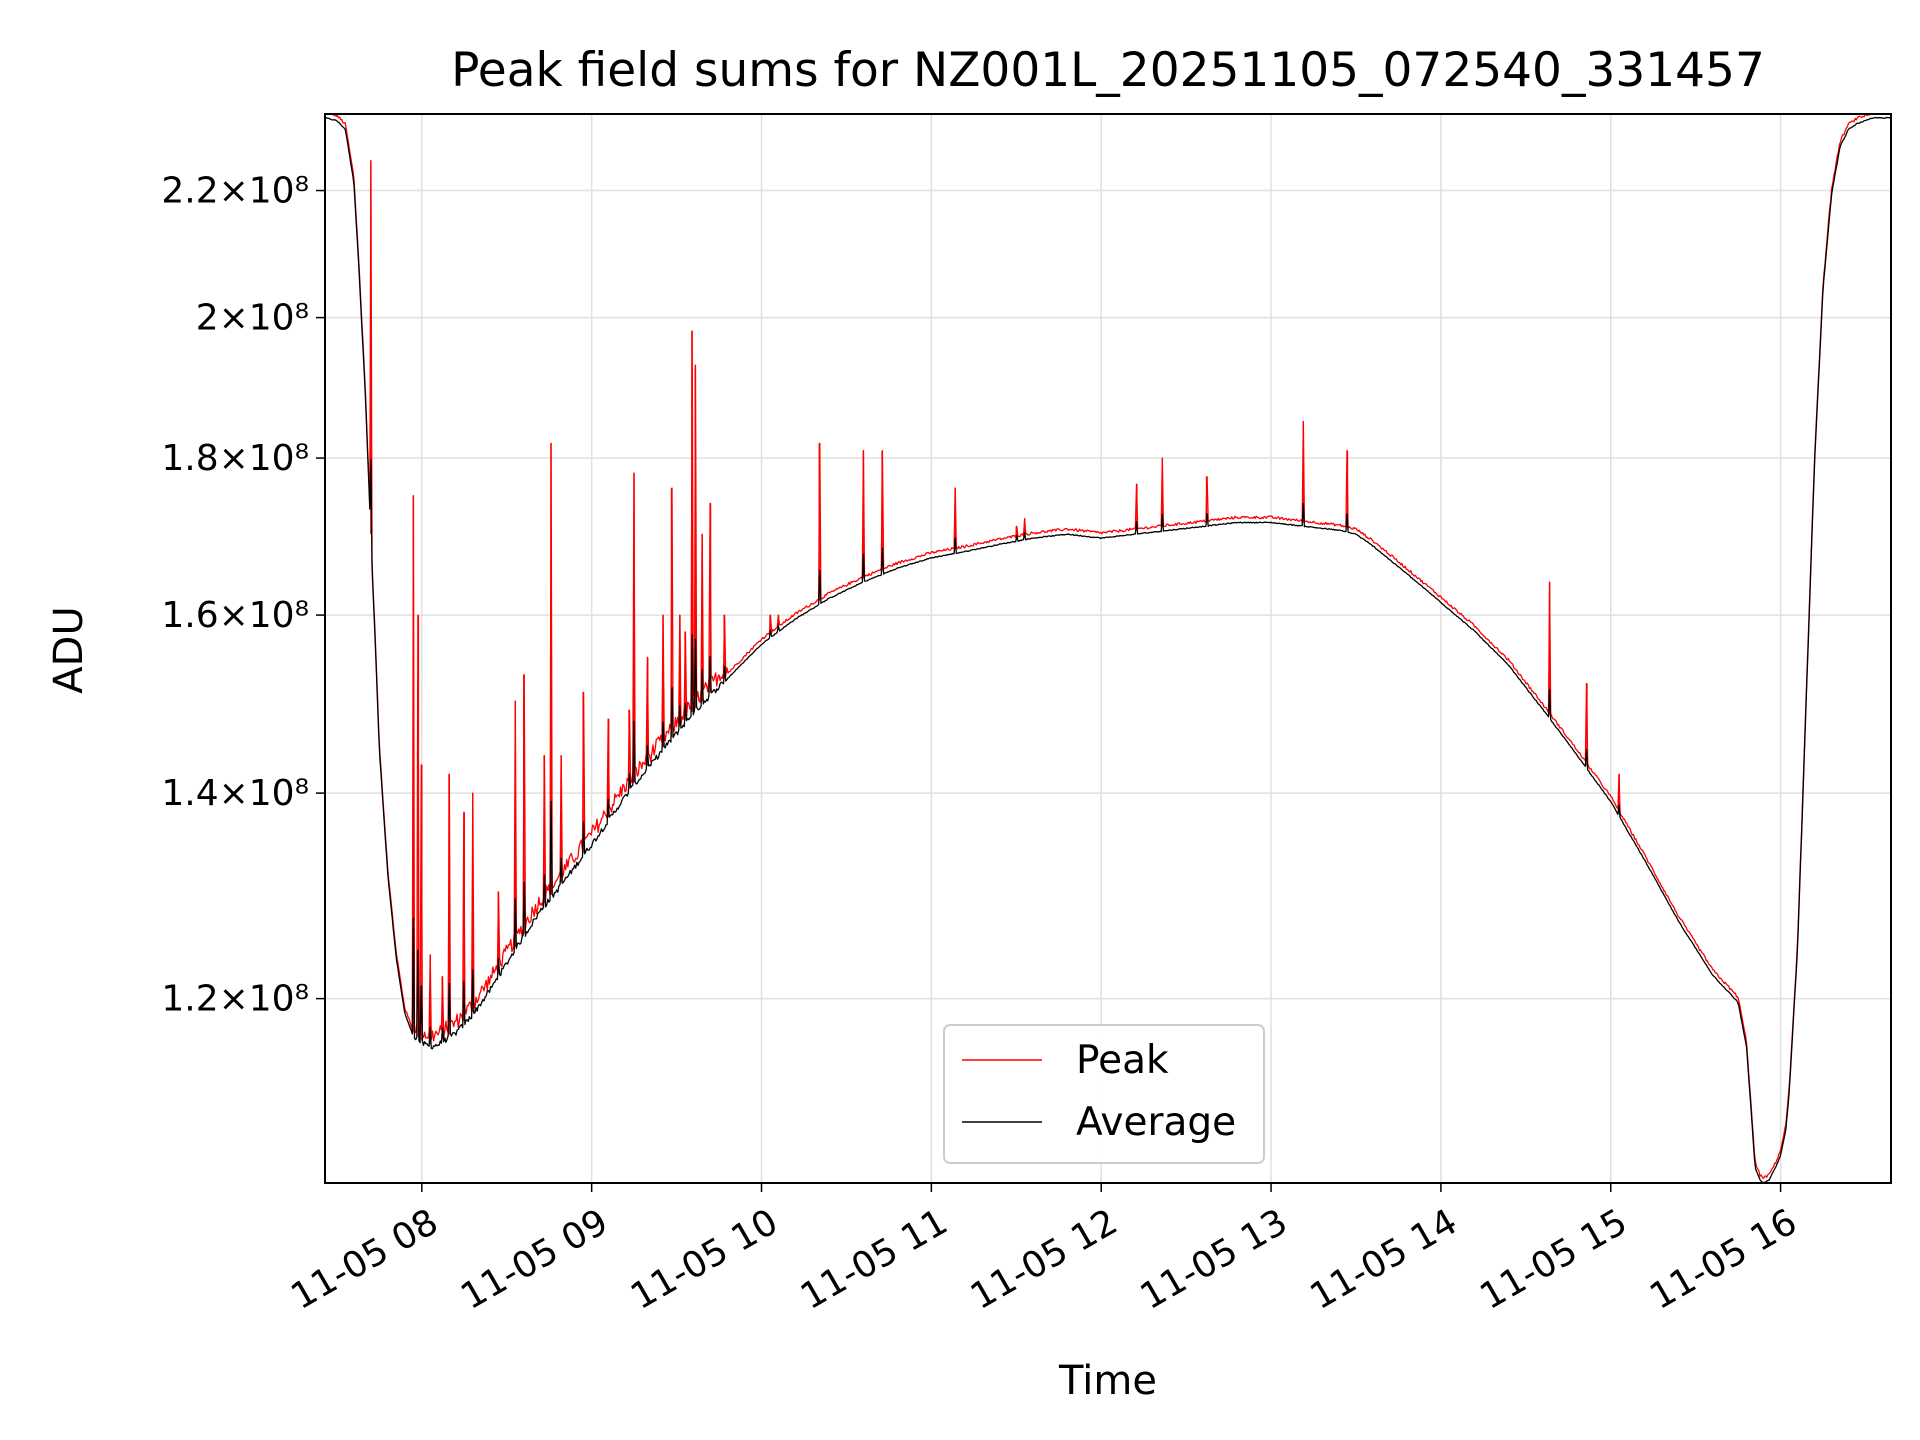 The height and width of the screenshot is (1440, 1920). Describe the element at coordinates (235, 615) in the screenshot. I see `y-tick-label: 1.6×10⁸` at that location.